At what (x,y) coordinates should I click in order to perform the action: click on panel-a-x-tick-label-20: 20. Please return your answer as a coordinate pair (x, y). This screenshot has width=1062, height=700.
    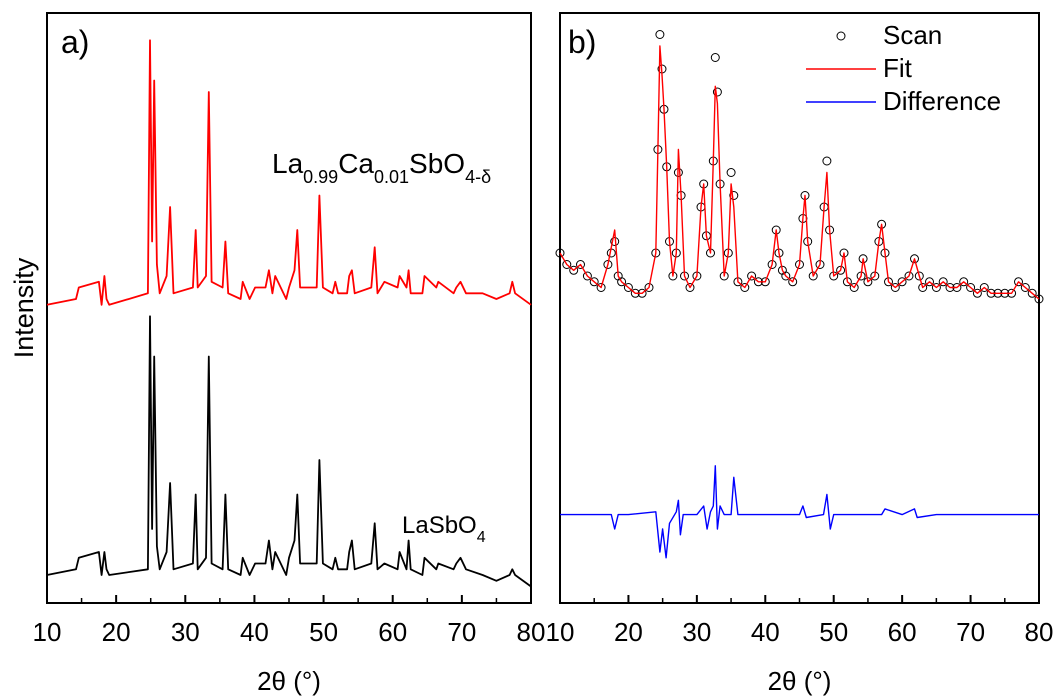
    Looking at the image, I should click on (116, 632).